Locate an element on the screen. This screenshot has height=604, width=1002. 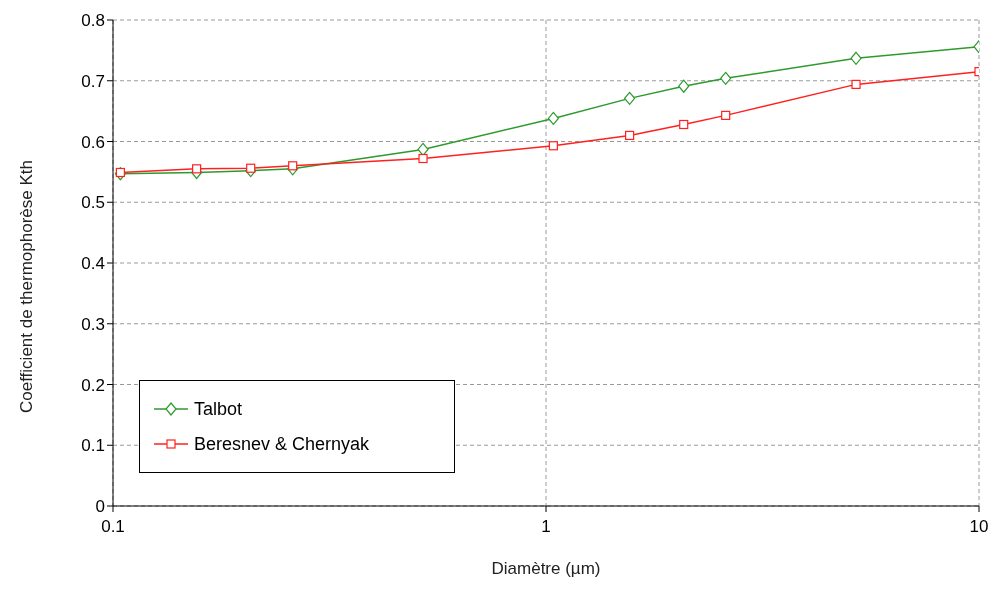
x-tick-label: 1 is located at coordinates (546, 527).